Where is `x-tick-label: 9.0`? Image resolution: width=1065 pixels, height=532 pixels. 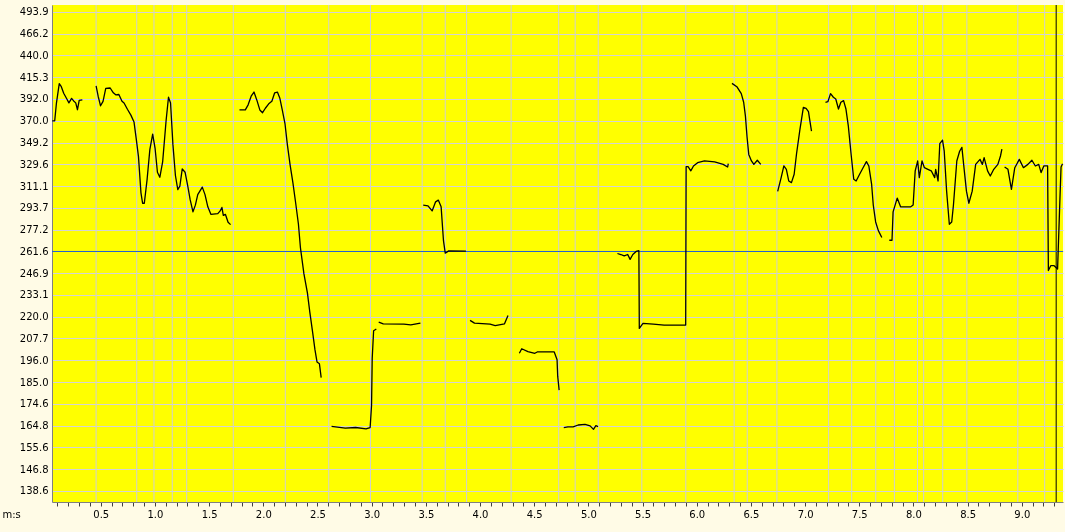
x-tick-label: 9.0 is located at coordinates (1022, 514).